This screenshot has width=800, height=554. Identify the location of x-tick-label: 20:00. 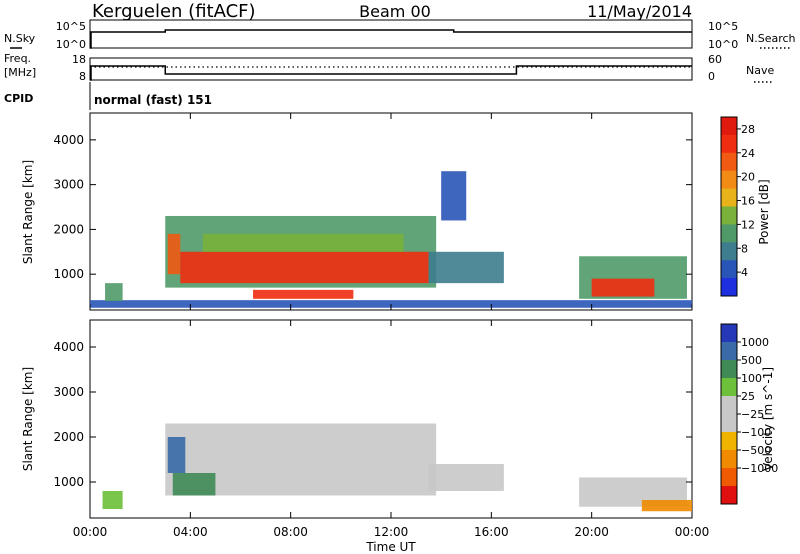
(591, 532).